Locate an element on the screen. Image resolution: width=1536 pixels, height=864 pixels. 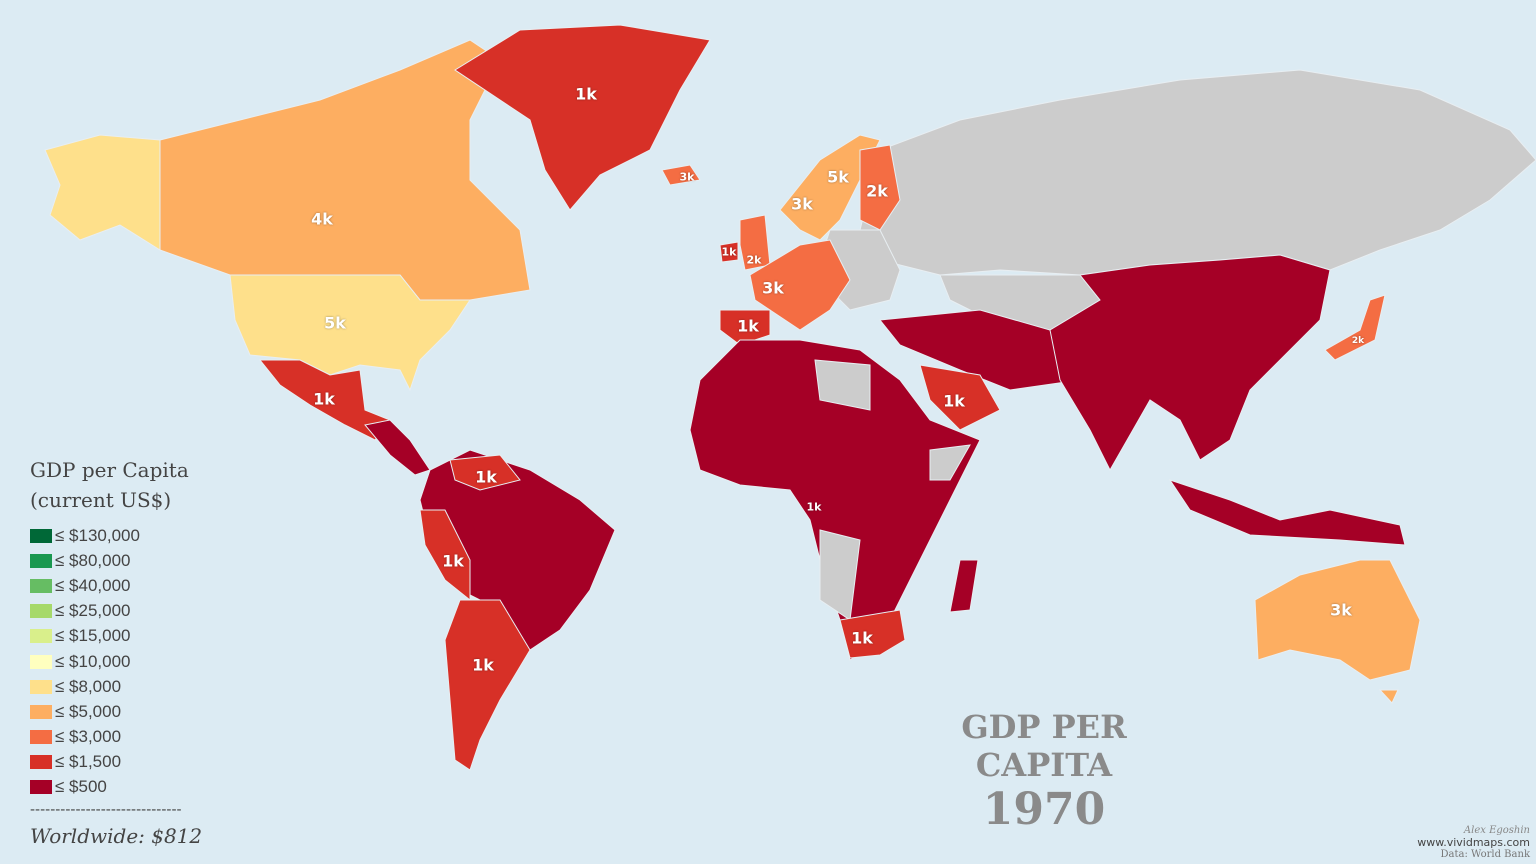
label-south-africa: 1k is located at coordinates (862, 638).